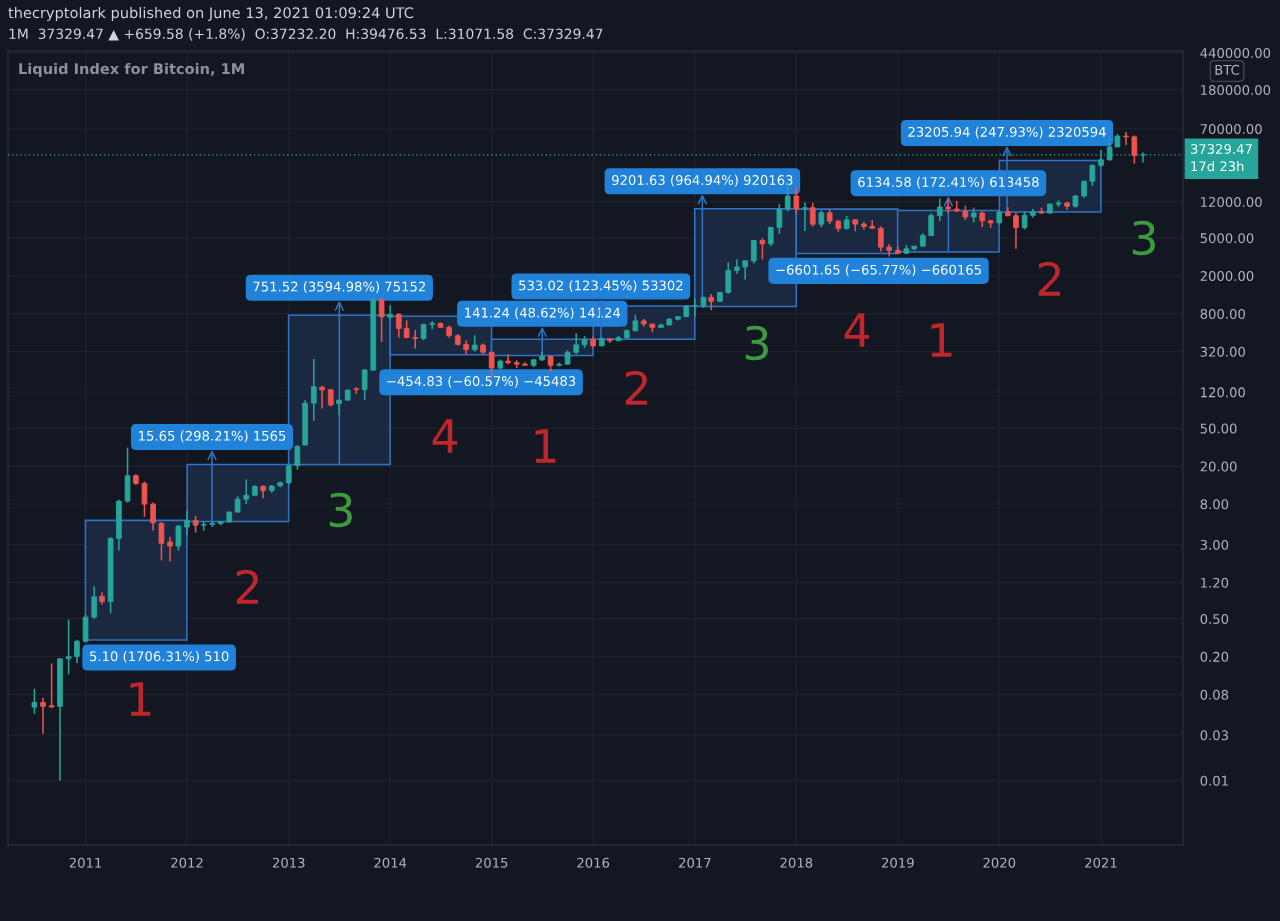 The image size is (1280, 921). Describe the element at coordinates (1221, 157) in the screenshot. I see `ref-line-label: 37329.47 17d 23h` at that location.